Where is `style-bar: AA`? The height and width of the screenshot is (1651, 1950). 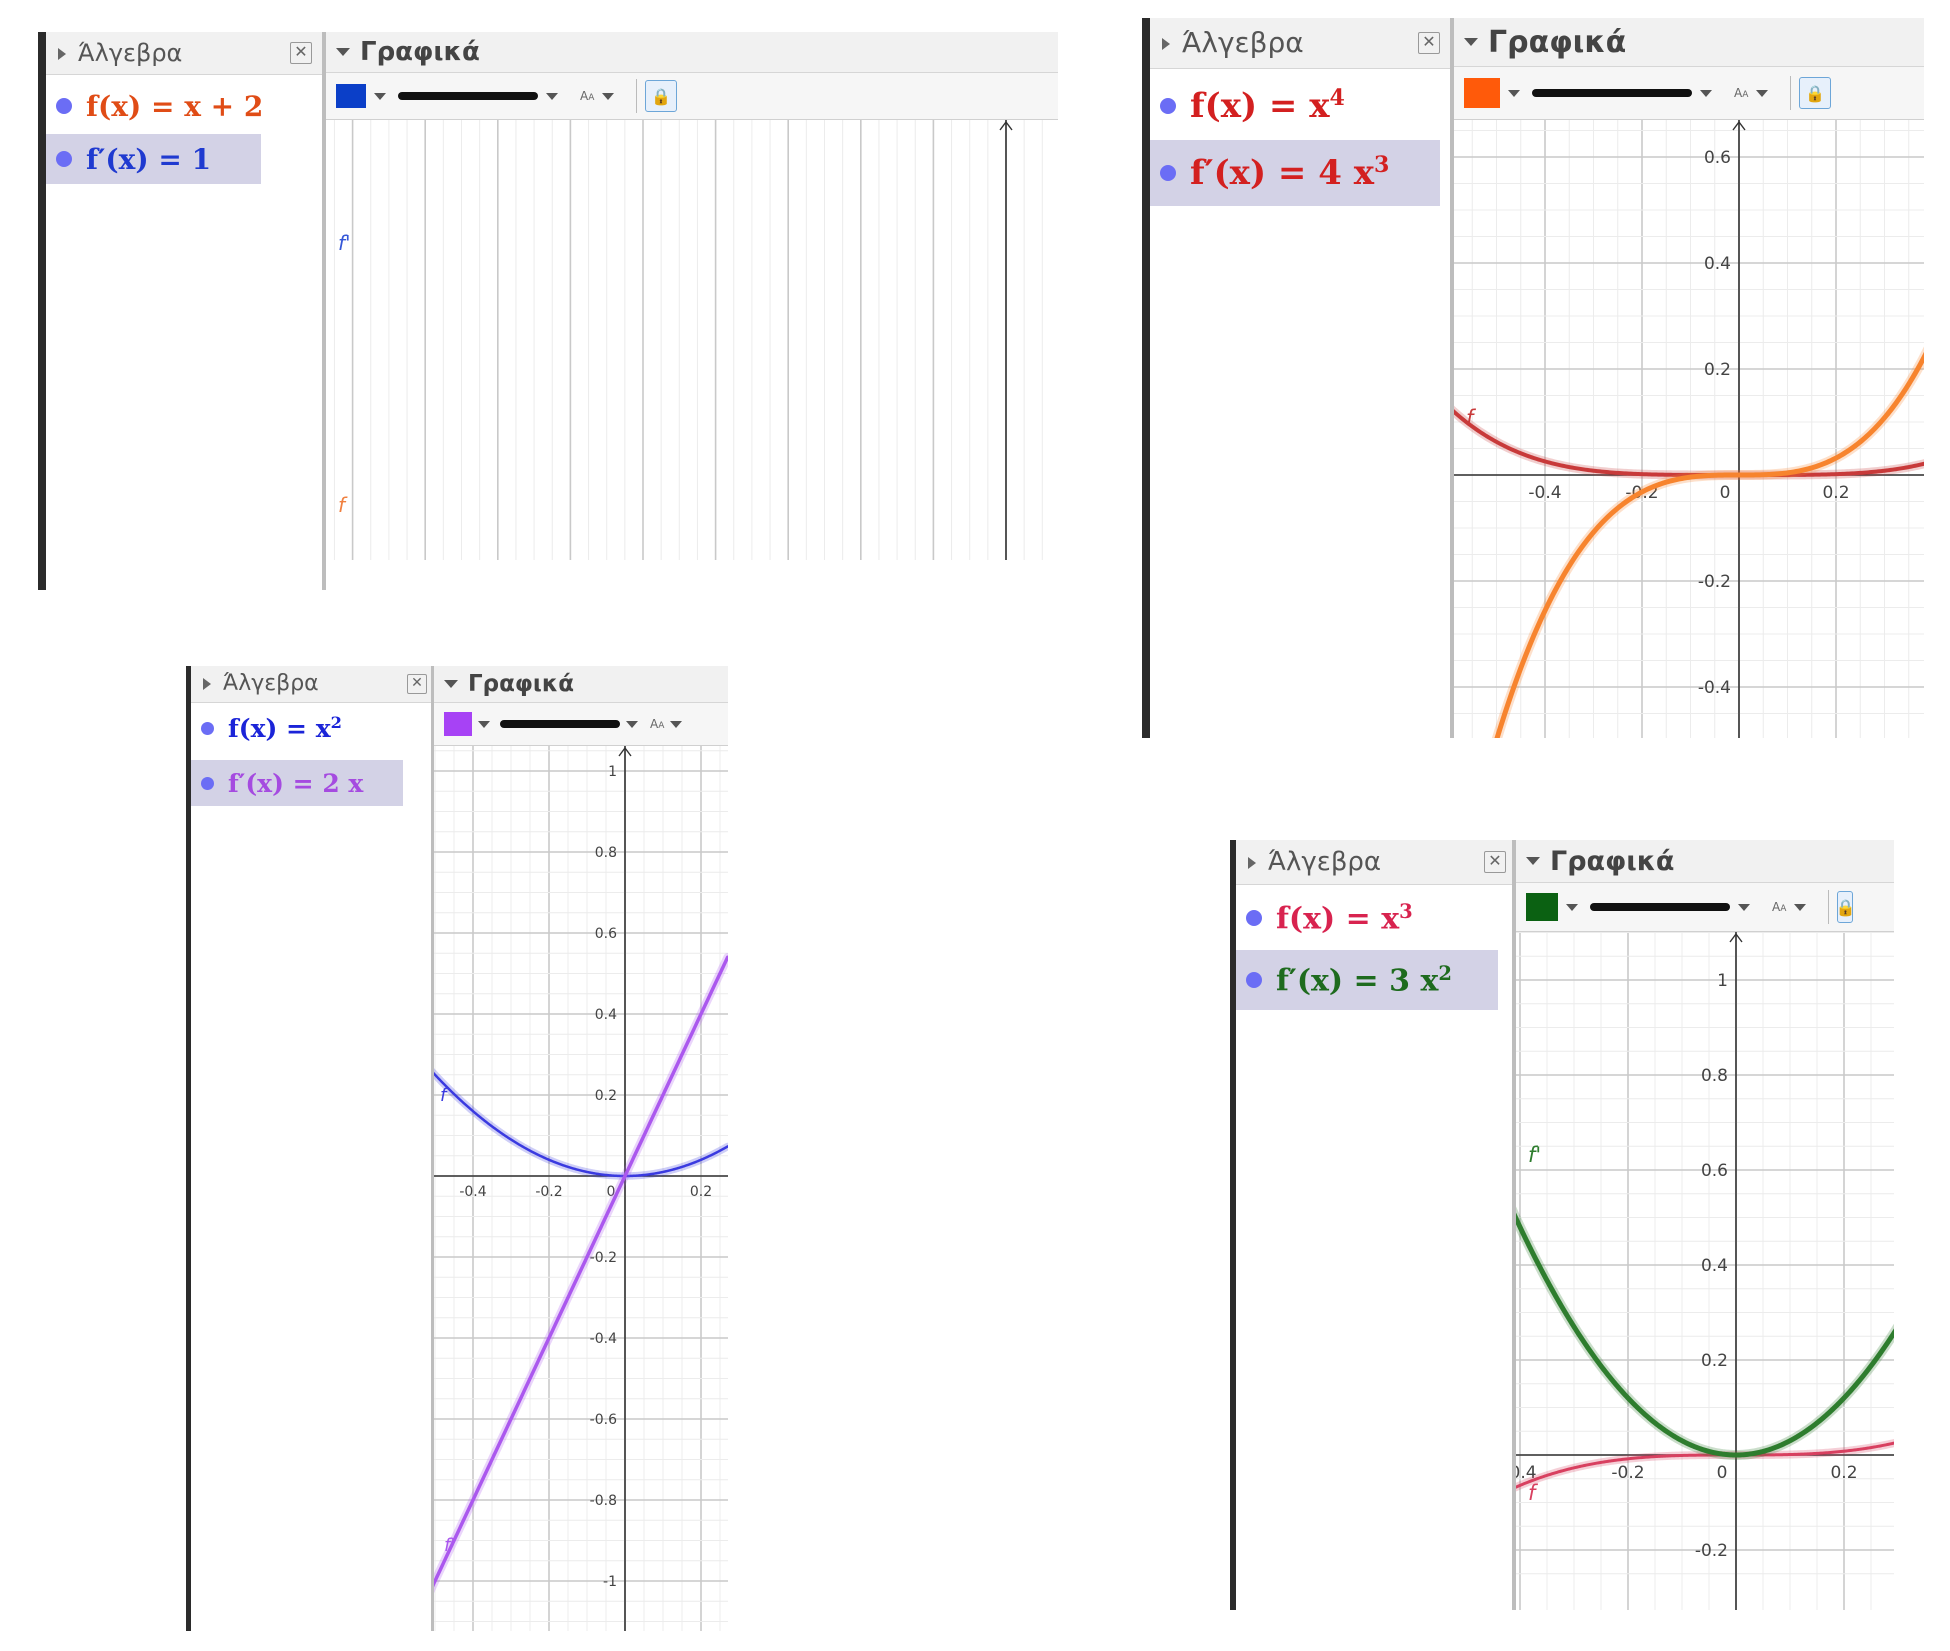
style-bar: AA is located at coordinates (581, 724).